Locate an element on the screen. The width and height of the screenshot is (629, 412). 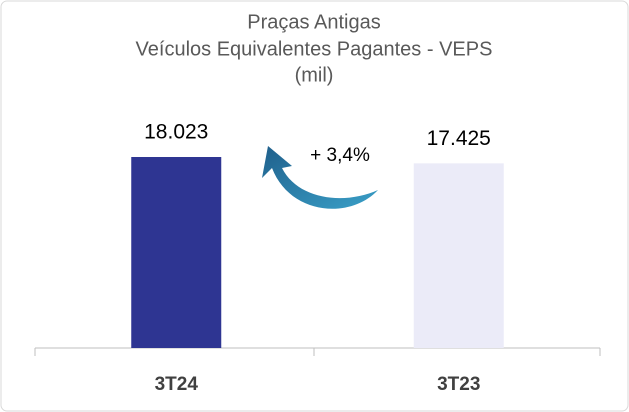
x-tick-label: 3T23 is located at coordinates (458, 384).